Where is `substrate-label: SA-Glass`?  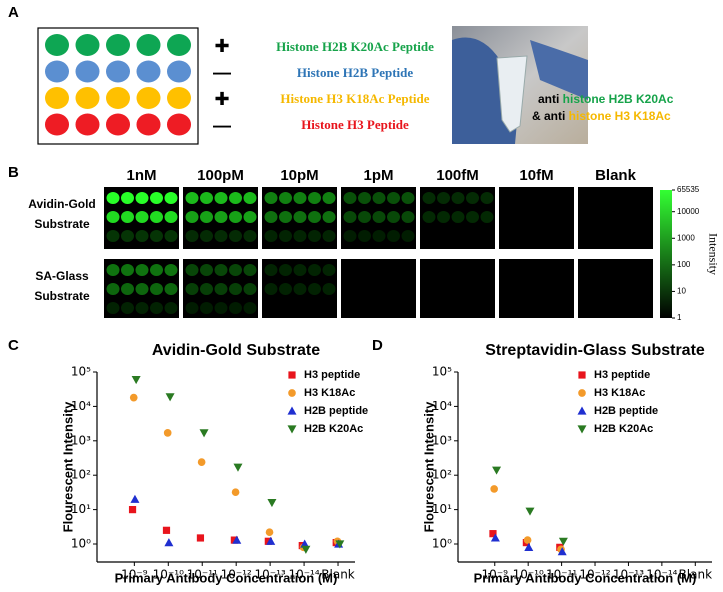 substrate-label: SA-Glass is located at coordinates (62, 276).